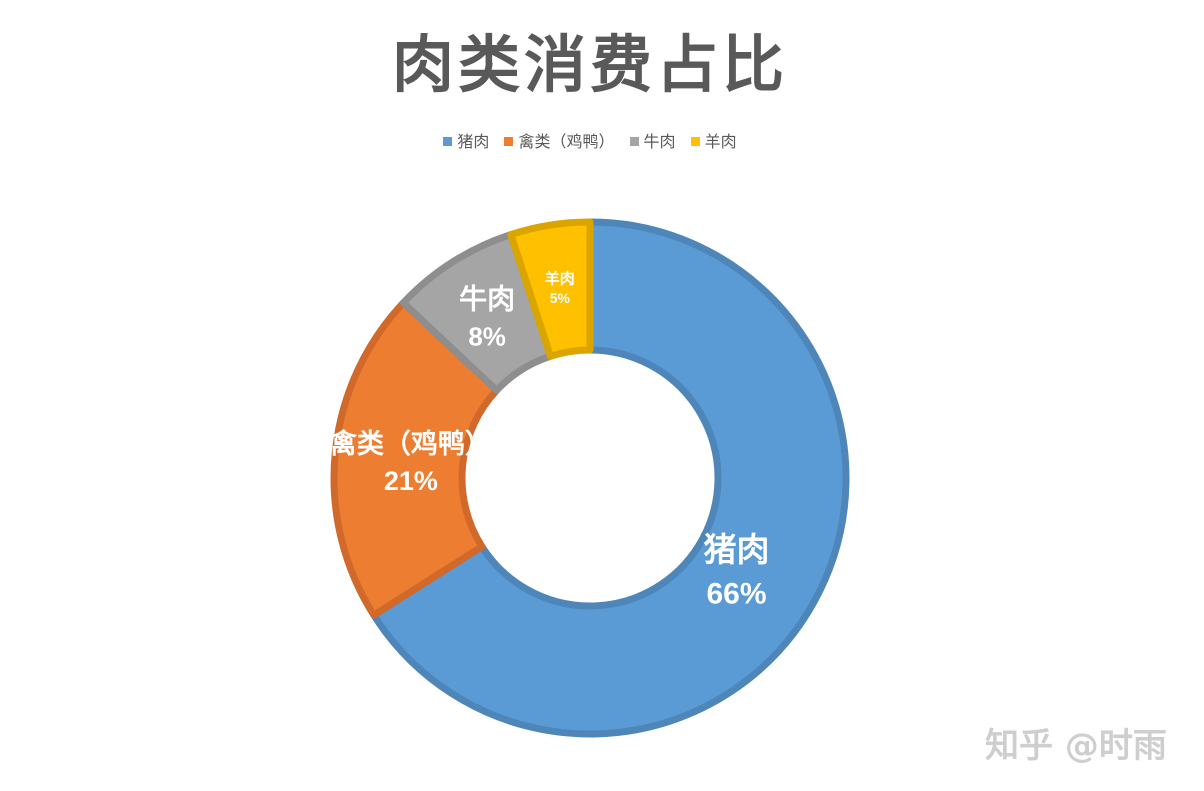  Describe the element at coordinates (659, 141) in the screenshot. I see `legend-label: 牛肉` at that location.